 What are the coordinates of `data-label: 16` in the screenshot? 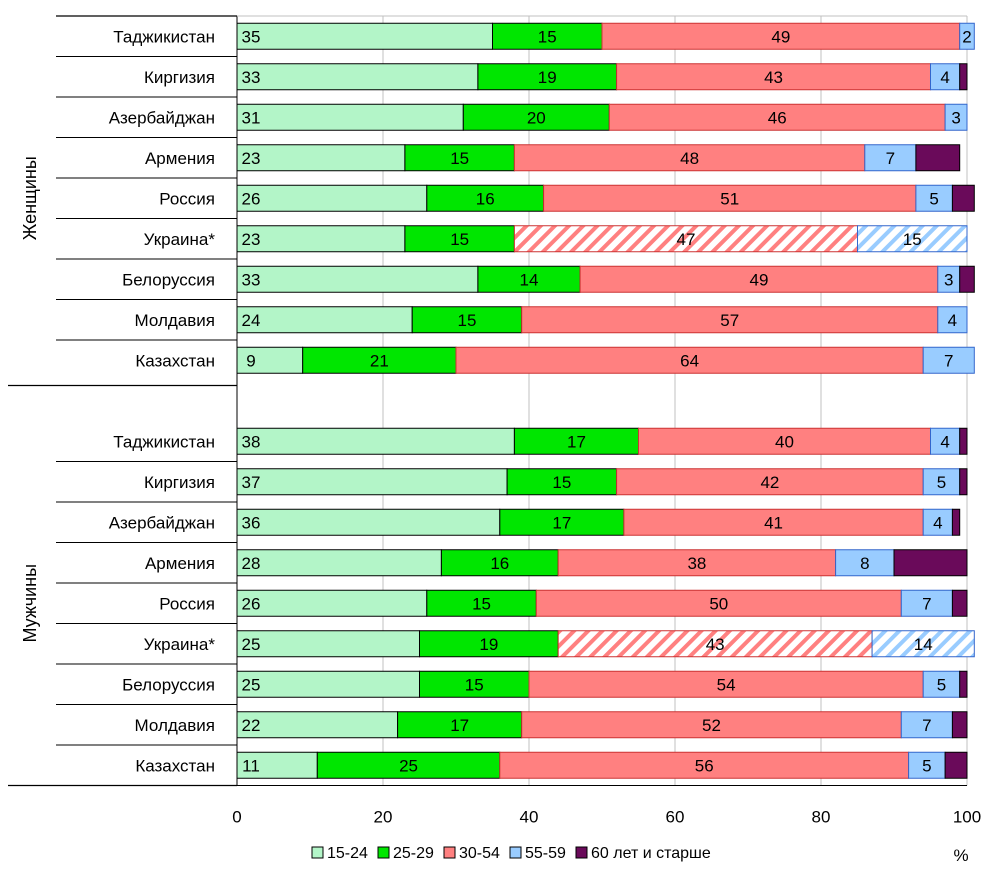 It's located at (485, 198).